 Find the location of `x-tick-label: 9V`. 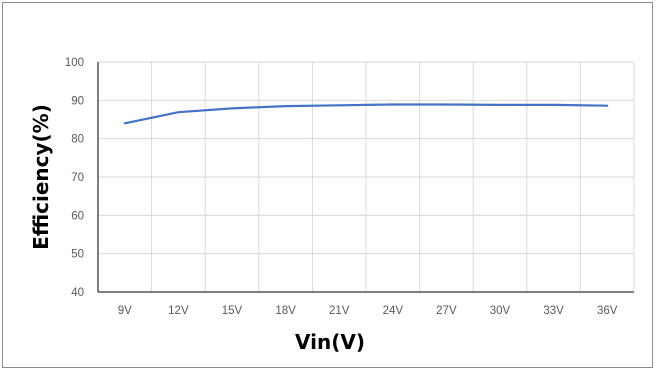

x-tick-label: 9V is located at coordinates (125, 311).